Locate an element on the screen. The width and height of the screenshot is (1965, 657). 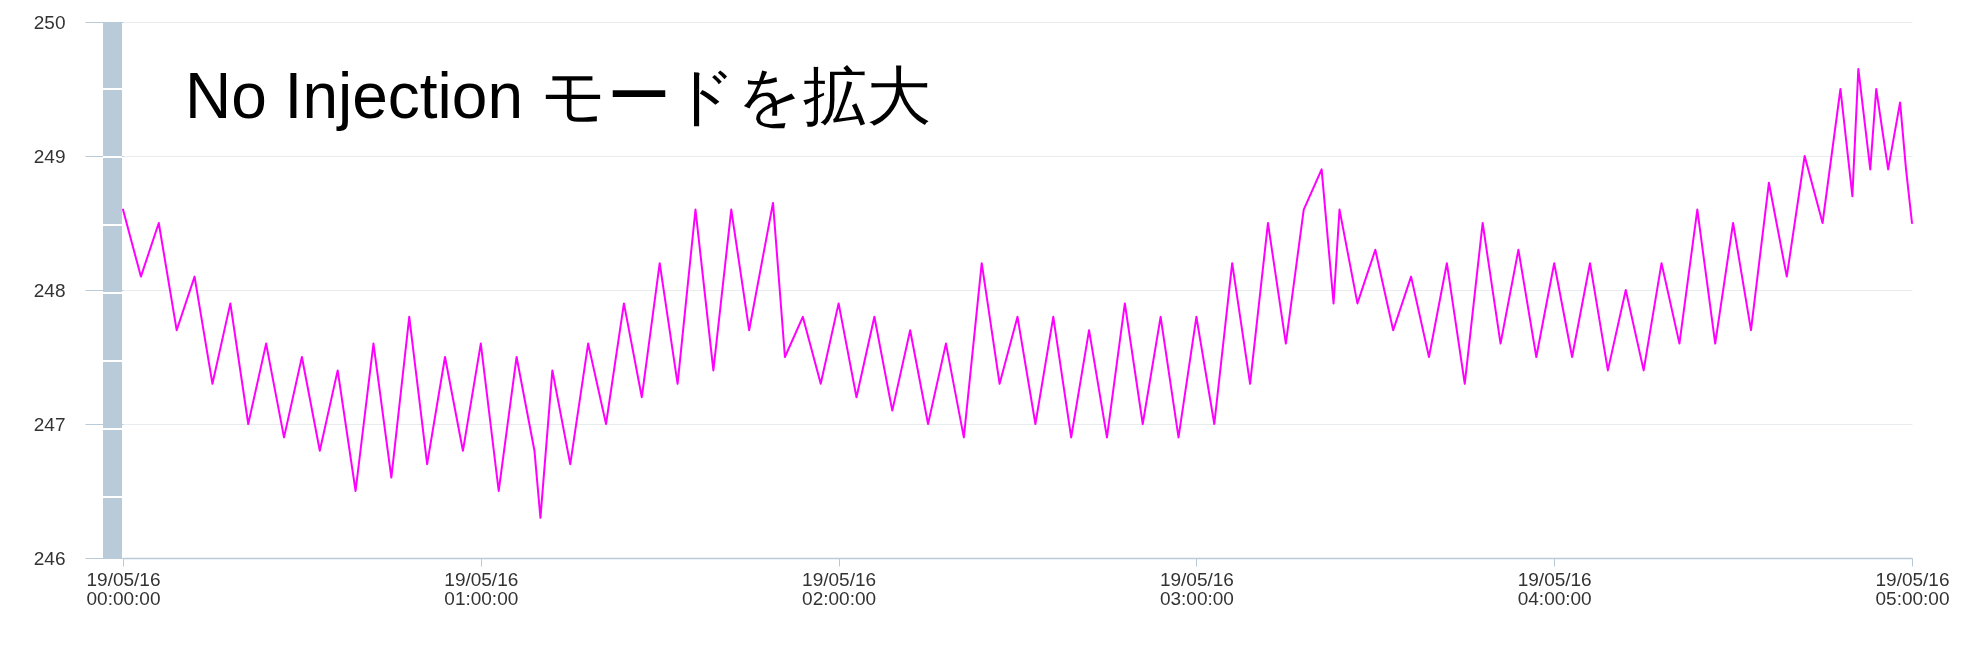
y-tick-label: 249 is located at coordinates (49, 156).